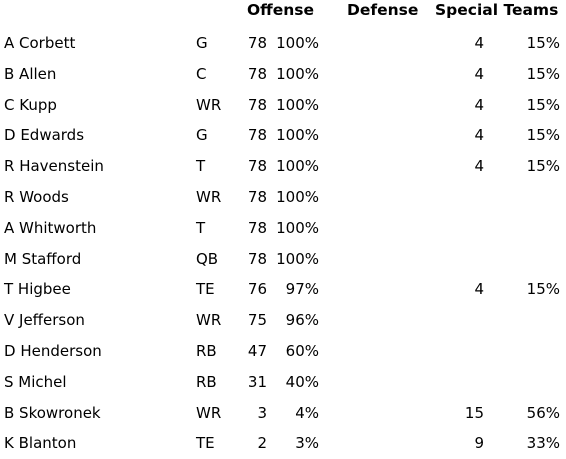 The width and height of the screenshot is (566, 459). What do you see at coordinates (40, 443) in the screenshot?
I see `player-name: K Blanton` at bounding box center [40, 443].